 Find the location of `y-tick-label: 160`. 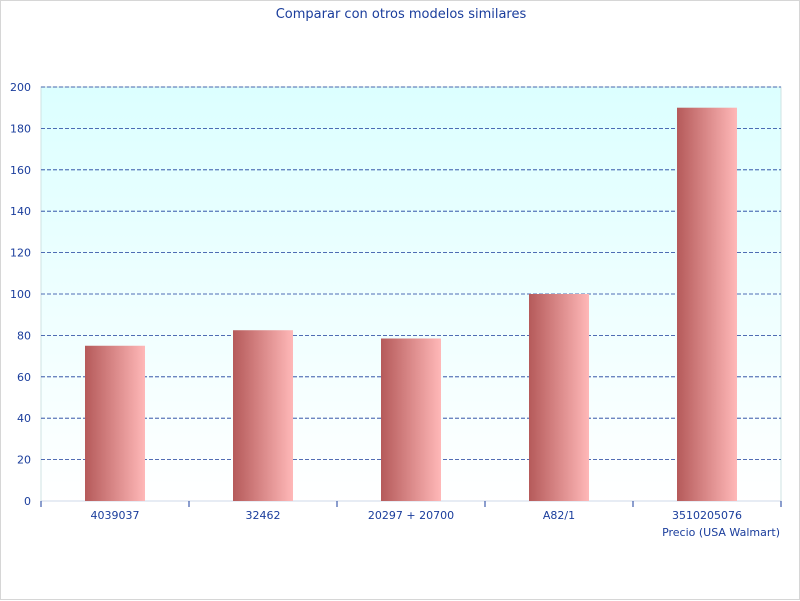

y-tick-label: 160 is located at coordinates (20, 170).